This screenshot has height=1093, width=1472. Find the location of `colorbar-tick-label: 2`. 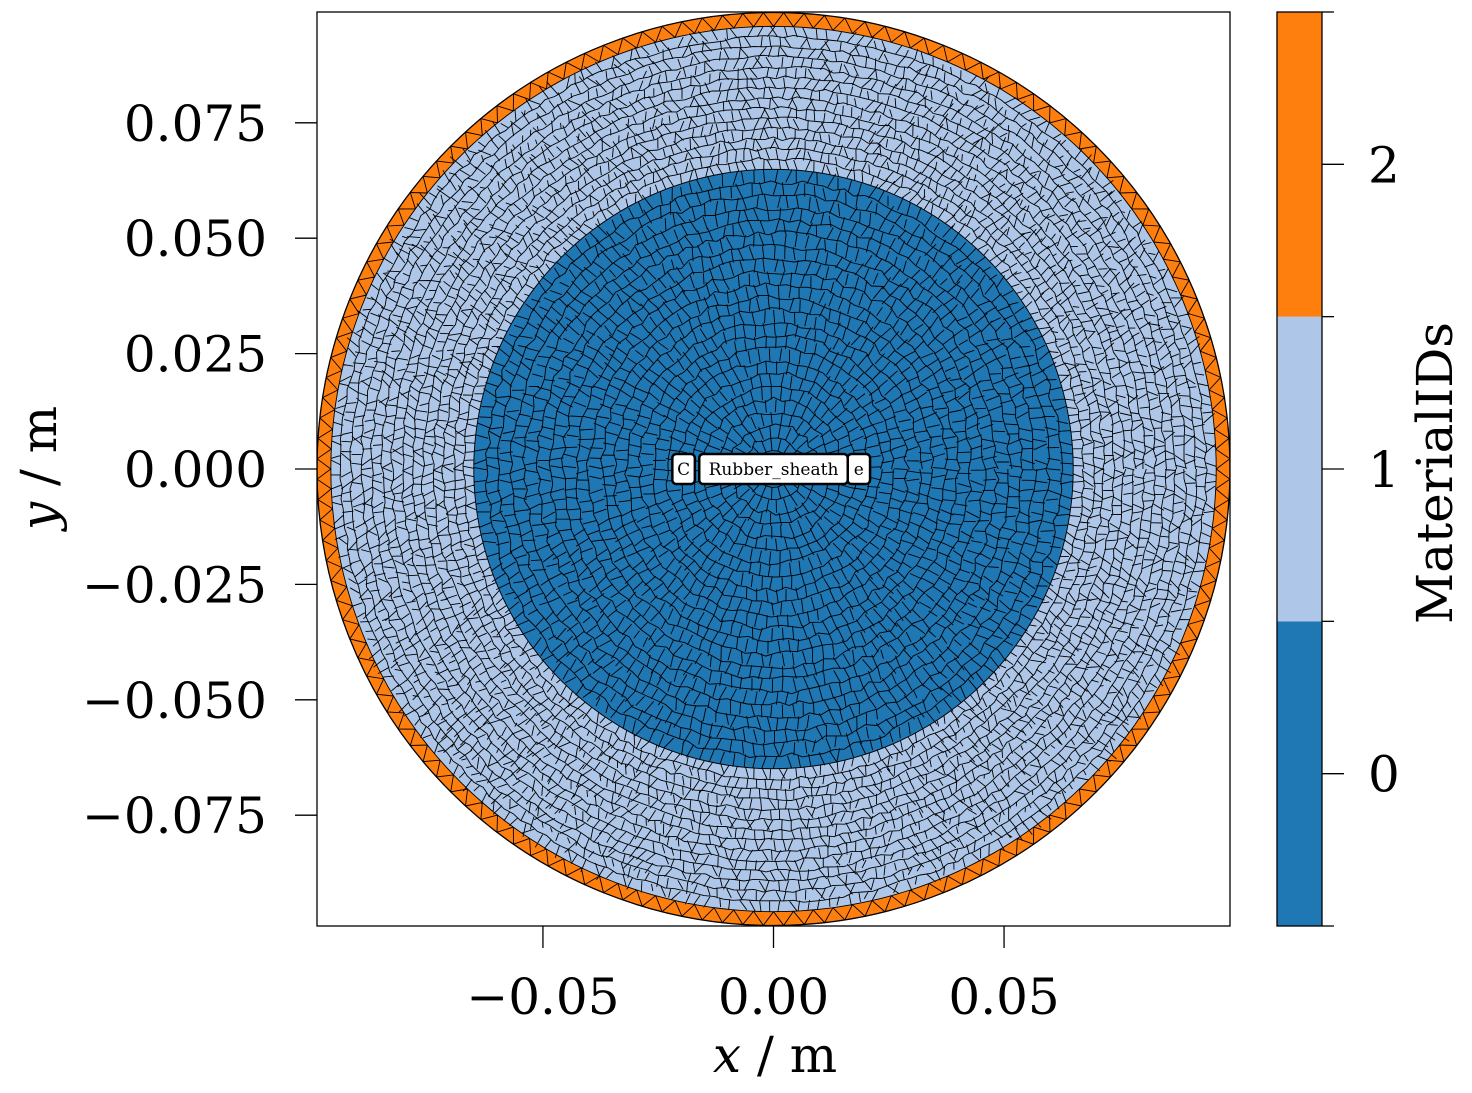

colorbar-tick-label: 2 is located at coordinates (1384, 165).